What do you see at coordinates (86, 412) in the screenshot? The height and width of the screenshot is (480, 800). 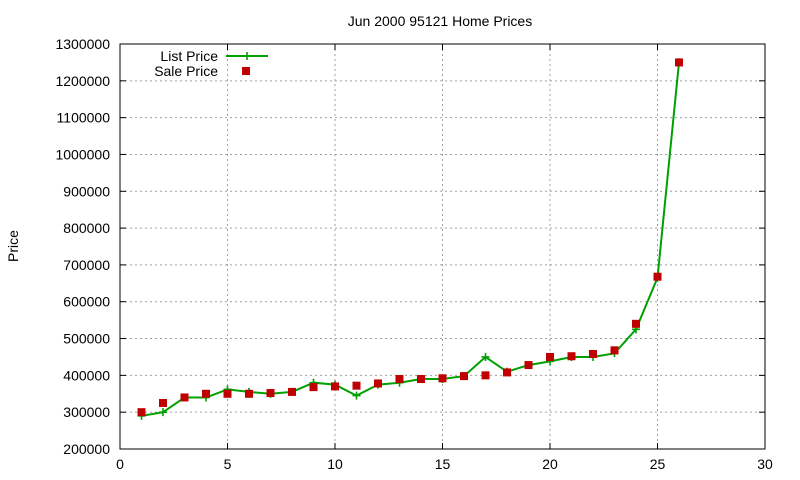 I see `y-tick-label: 300000` at bounding box center [86, 412].